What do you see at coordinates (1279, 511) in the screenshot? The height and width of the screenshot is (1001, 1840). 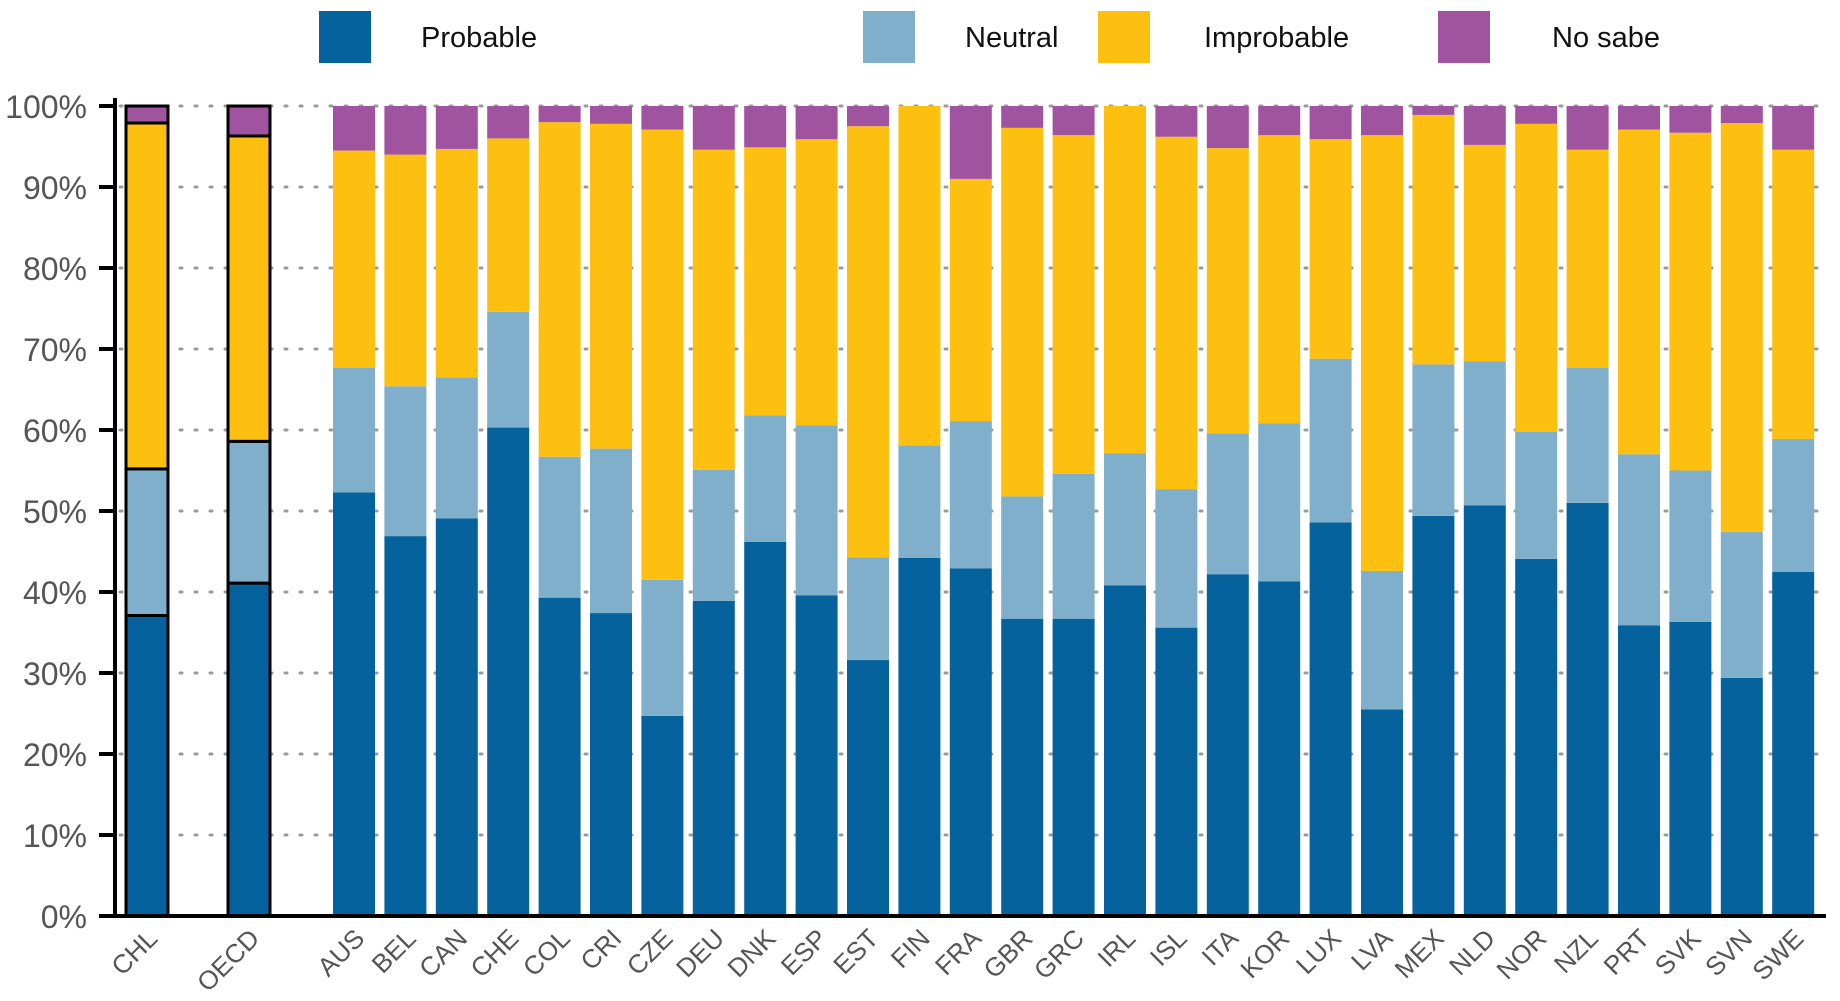 I see `bar-kor` at bounding box center [1279, 511].